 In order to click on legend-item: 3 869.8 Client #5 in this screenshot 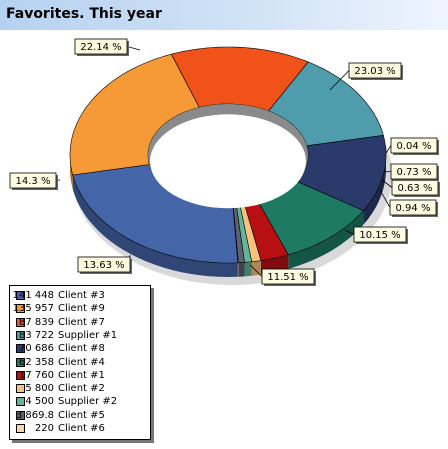, I will do `click(80, 416)`.